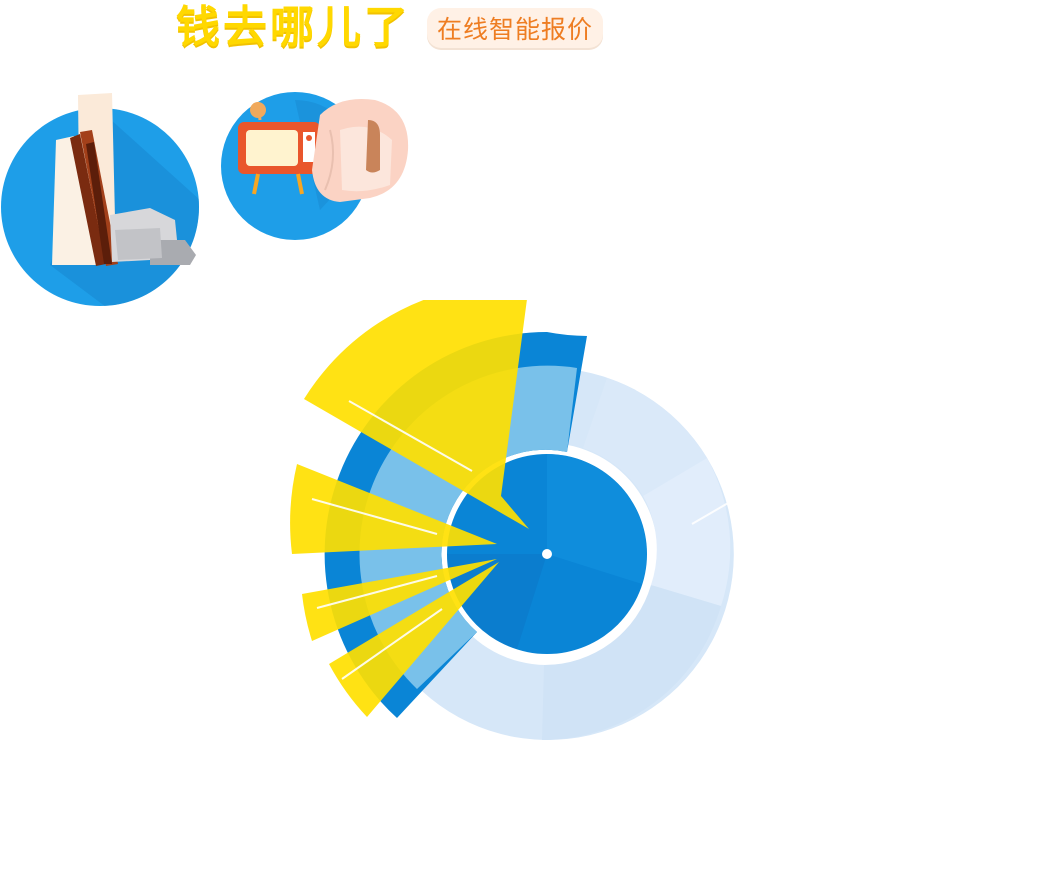 The image size is (1049, 871). I want to click on online-quote-label: 在线智能报价, so click(515, 29).